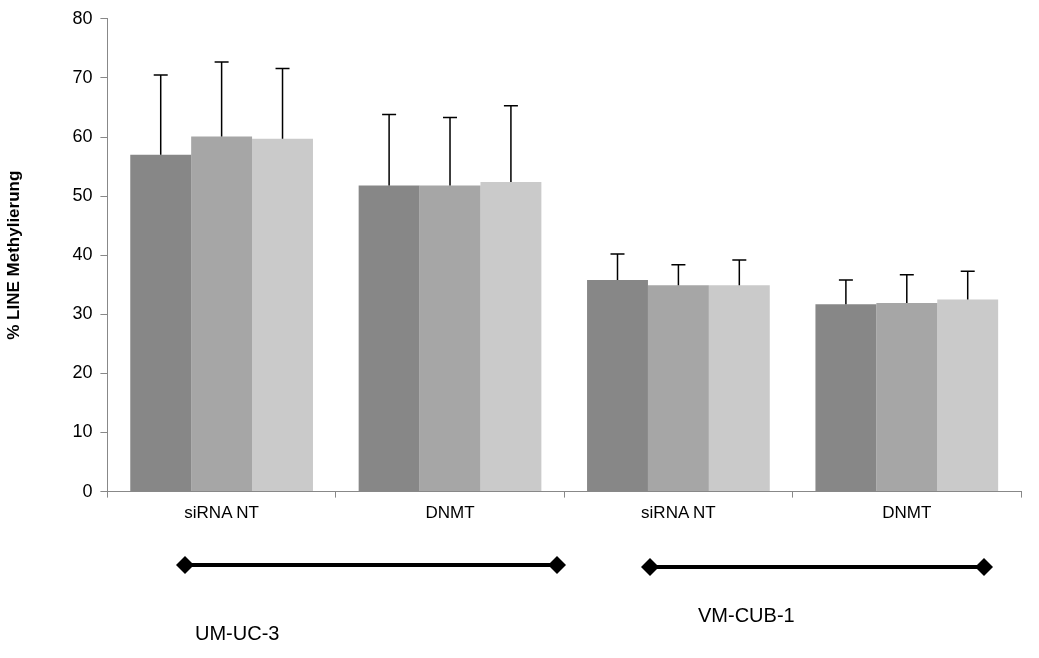 This screenshot has width=1039, height=658. Describe the element at coordinates (237, 633) in the screenshot. I see `text: UM-UC-3` at that location.